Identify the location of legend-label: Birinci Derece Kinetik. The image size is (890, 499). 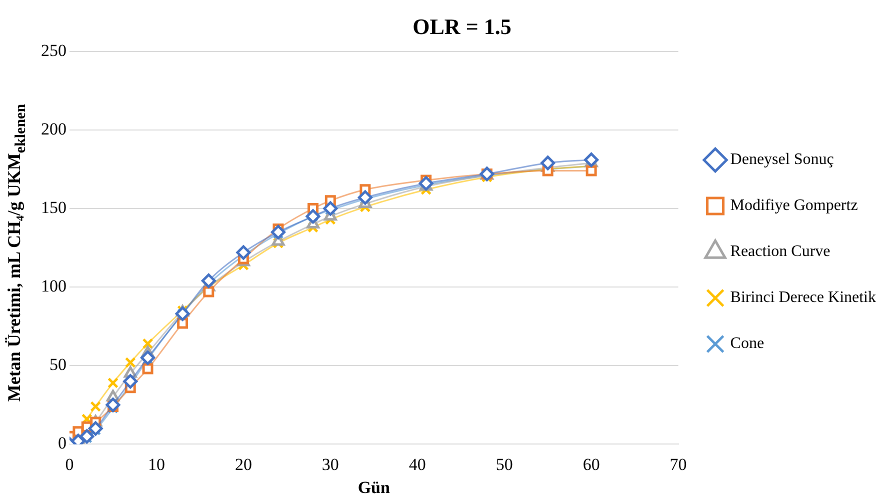
(803, 297).